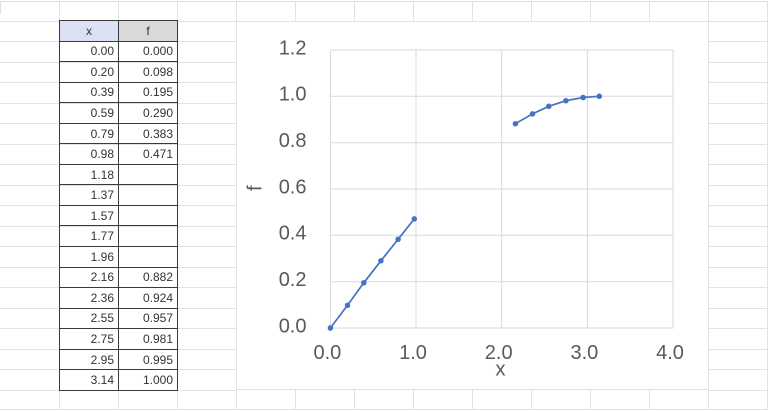  I want to click on svg-text: 4.0, so click(670, 353).